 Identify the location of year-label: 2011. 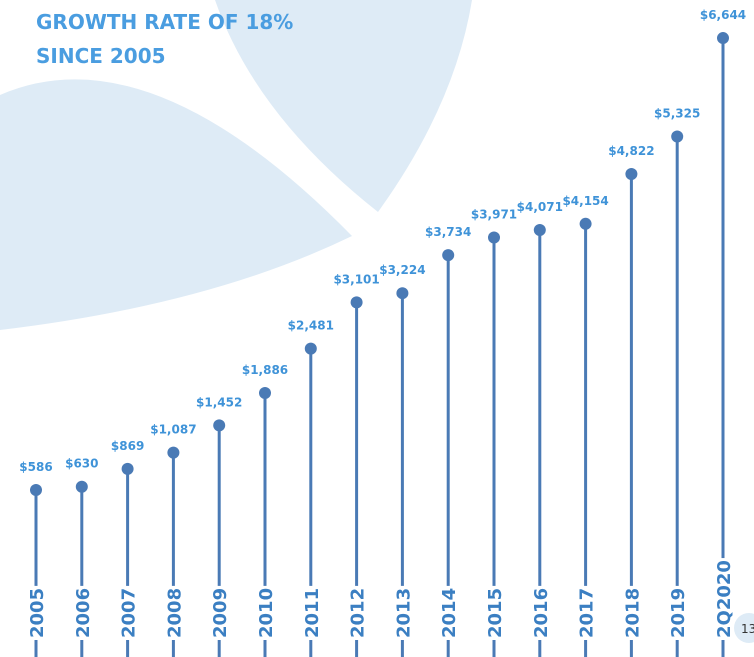
(312, 613).